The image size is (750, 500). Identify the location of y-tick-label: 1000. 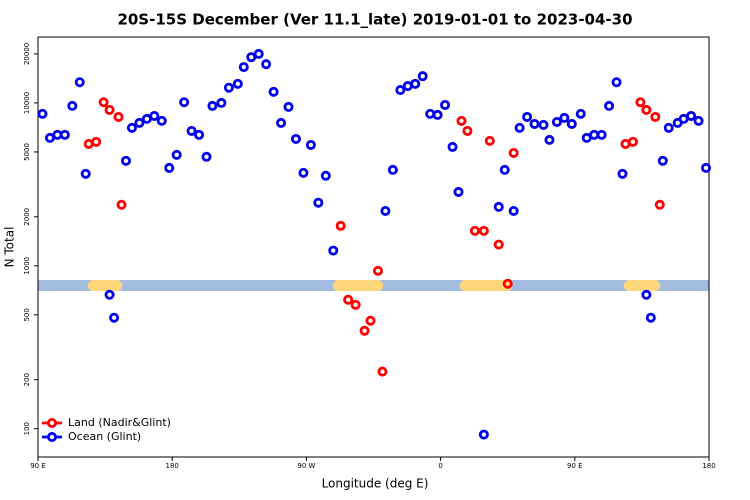
(27, 266).